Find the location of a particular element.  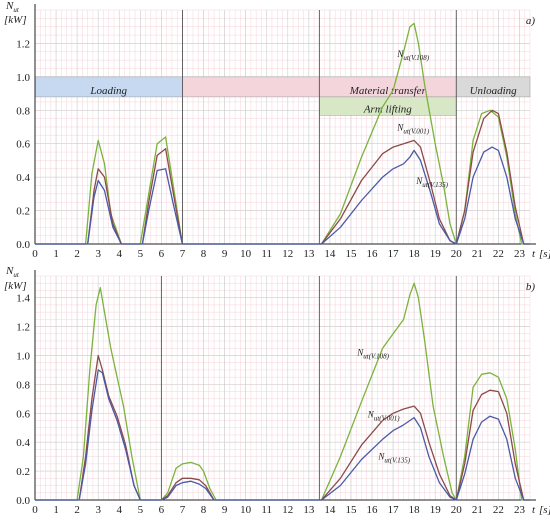

phase-label: Loading is located at coordinates (108, 91).